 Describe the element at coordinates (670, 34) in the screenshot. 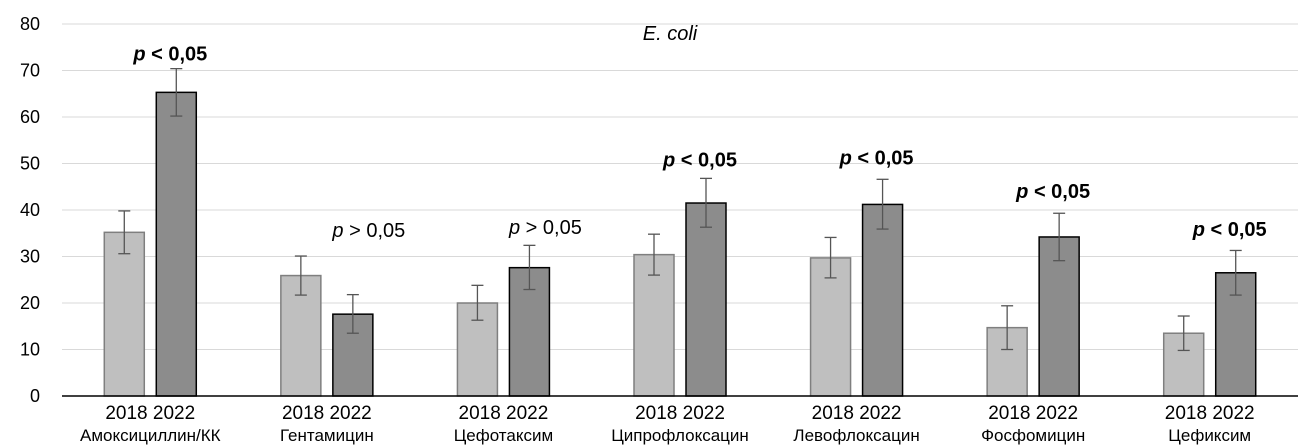

I see `chart-title: E. coli` at that location.